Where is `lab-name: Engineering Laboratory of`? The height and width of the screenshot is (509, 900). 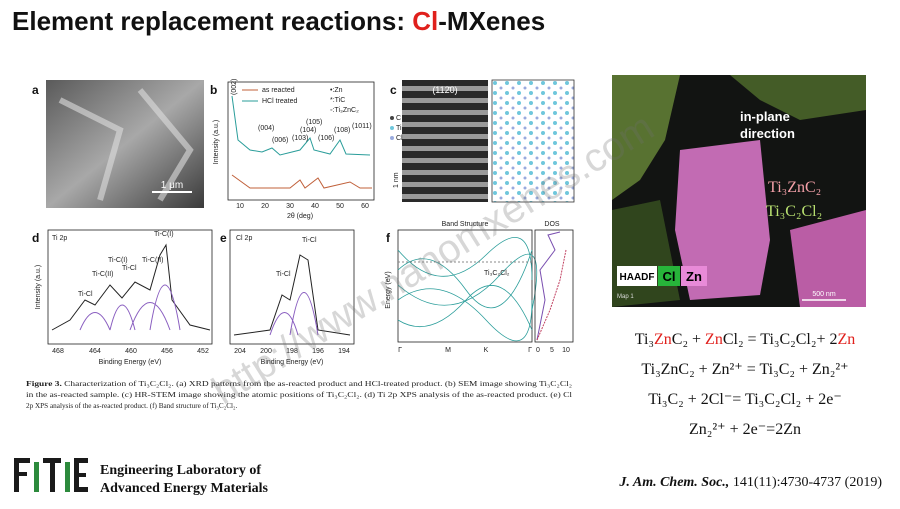 lab-name: Engineering Laboratory of is located at coordinates (180, 470).